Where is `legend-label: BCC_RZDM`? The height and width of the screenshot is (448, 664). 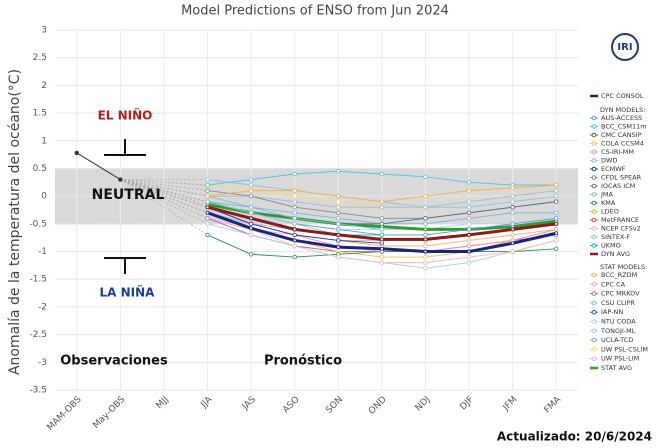
legend-label: BCC_RZDM is located at coordinates (619, 275).